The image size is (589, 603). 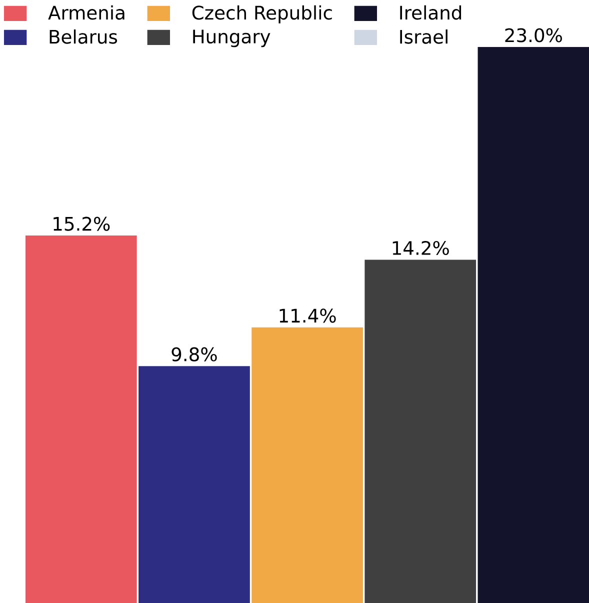 I want to click on data-label: 23.0%, so click(x=533, y=35).